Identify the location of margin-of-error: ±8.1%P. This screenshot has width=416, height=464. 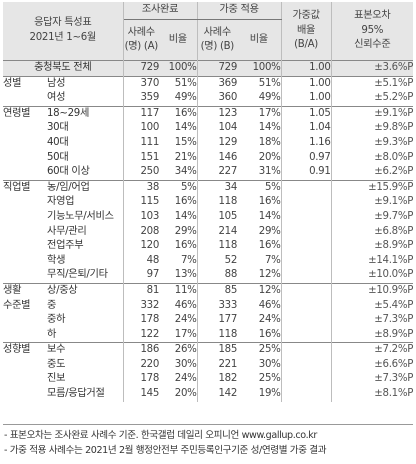
(394, 394).